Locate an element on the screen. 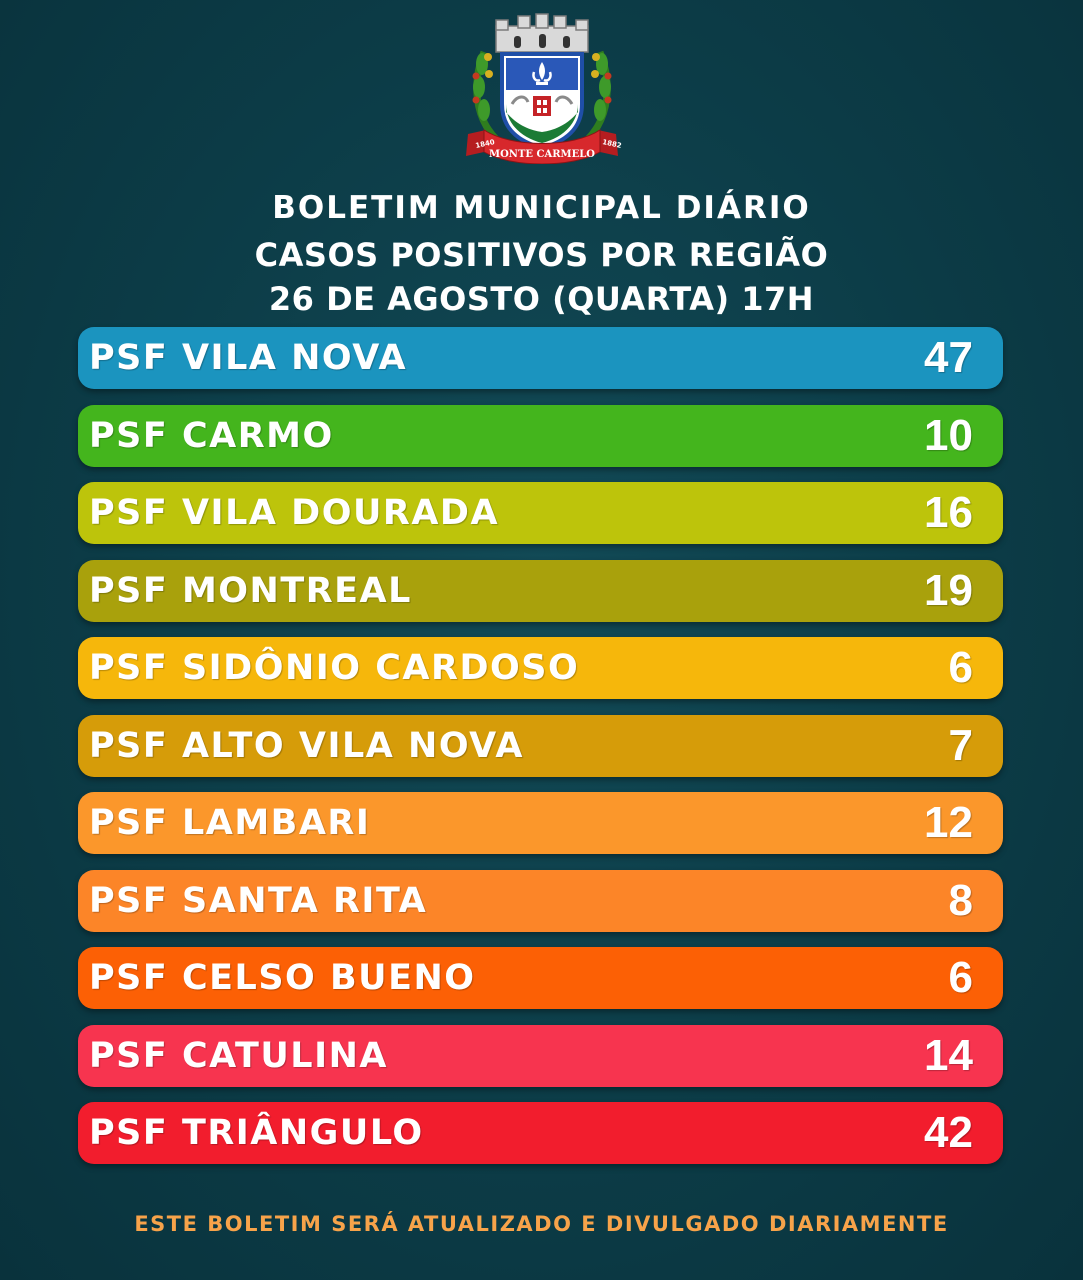 This screenshot has width=1083, height=1280. left-branch-icon is located at coordinates (486, 96).